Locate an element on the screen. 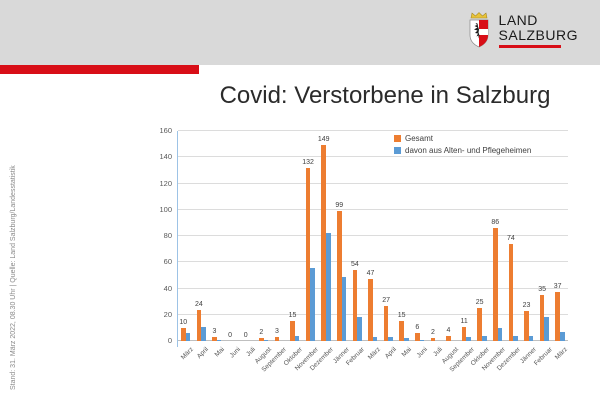 The height and width of the screenshot is (400, 600). legend-label: davon aus Alten- und Pflegeheimen is located at coordinates (468, 150).